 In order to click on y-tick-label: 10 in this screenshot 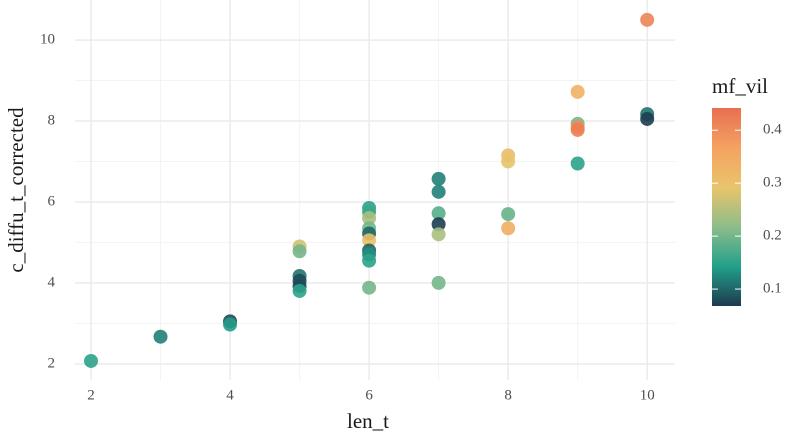, I will do `click(47, 40)`.